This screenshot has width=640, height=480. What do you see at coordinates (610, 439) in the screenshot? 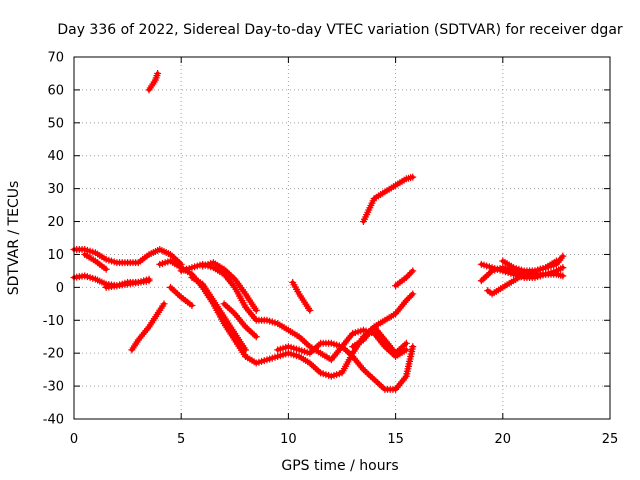
I see `x-tick-label: 25` at bounding box center [610, 439].